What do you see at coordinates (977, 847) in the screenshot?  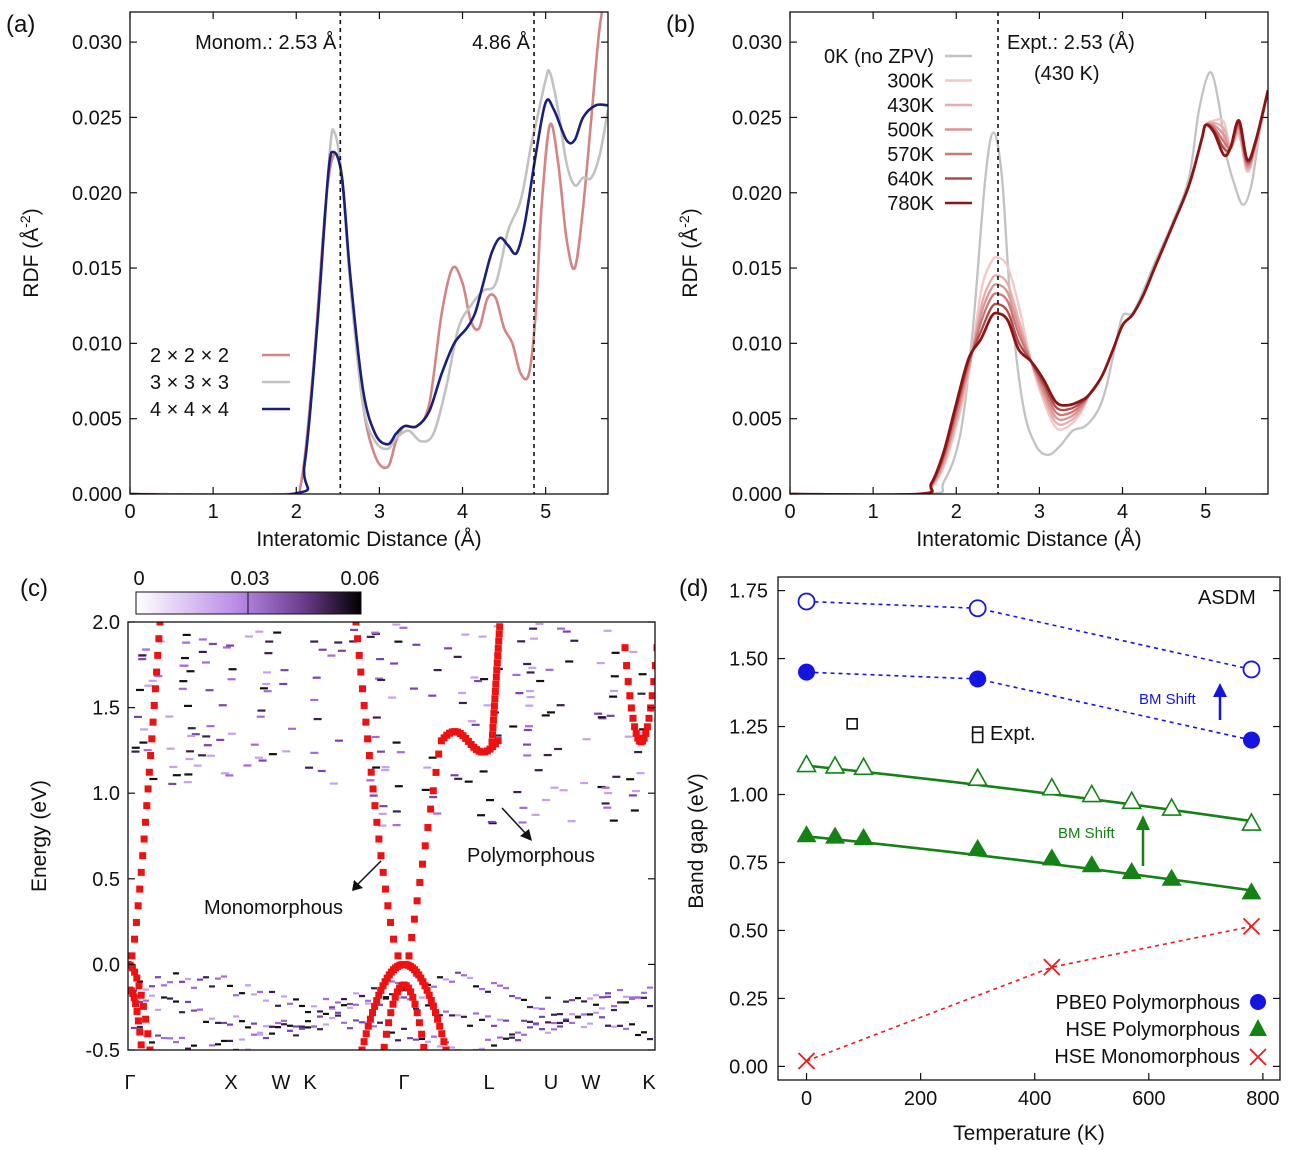 I see `data-point-hse` at bounding box center [977, 847].